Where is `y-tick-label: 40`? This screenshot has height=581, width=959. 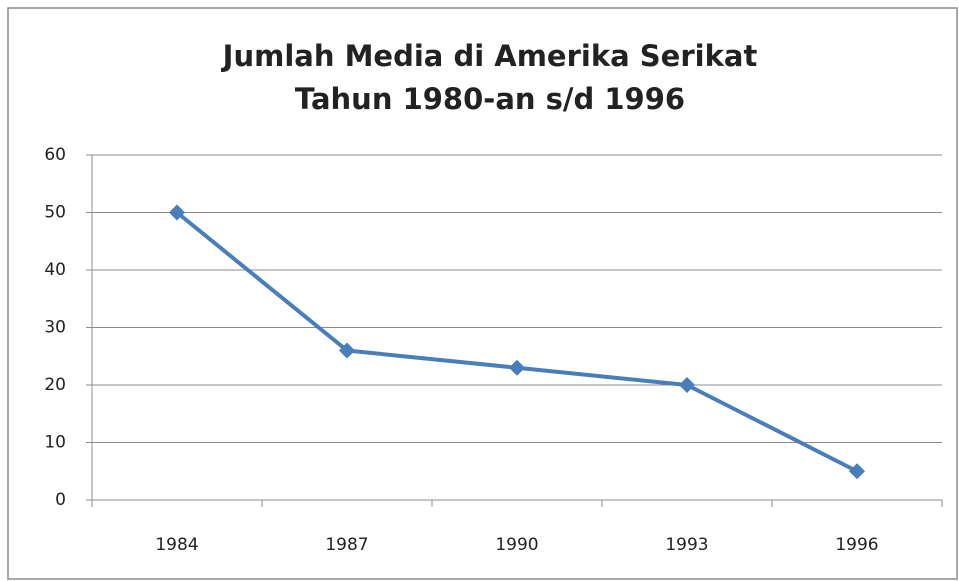
y-tick-label: 40 is located at coordinates (55, 270).